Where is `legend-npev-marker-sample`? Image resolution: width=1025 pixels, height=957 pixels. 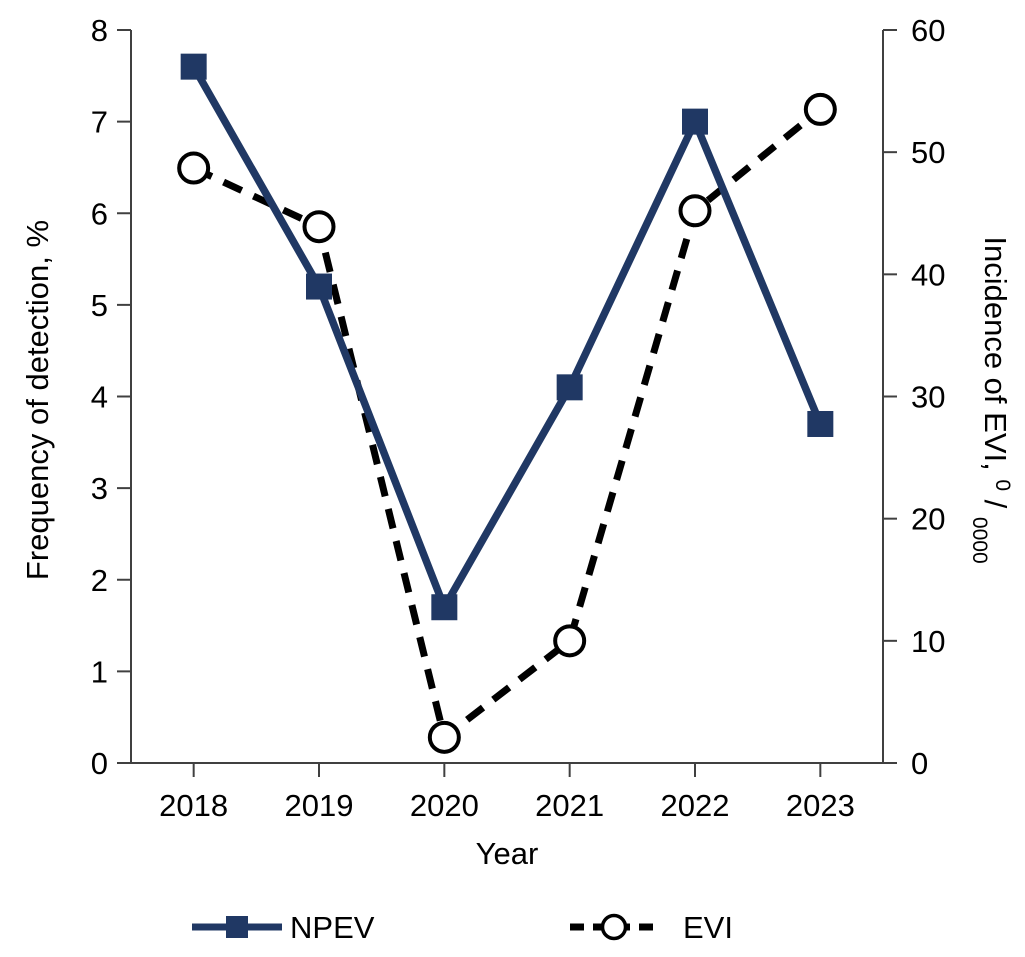 legend-npev-marker-sample is located at coordinates (237, 927).